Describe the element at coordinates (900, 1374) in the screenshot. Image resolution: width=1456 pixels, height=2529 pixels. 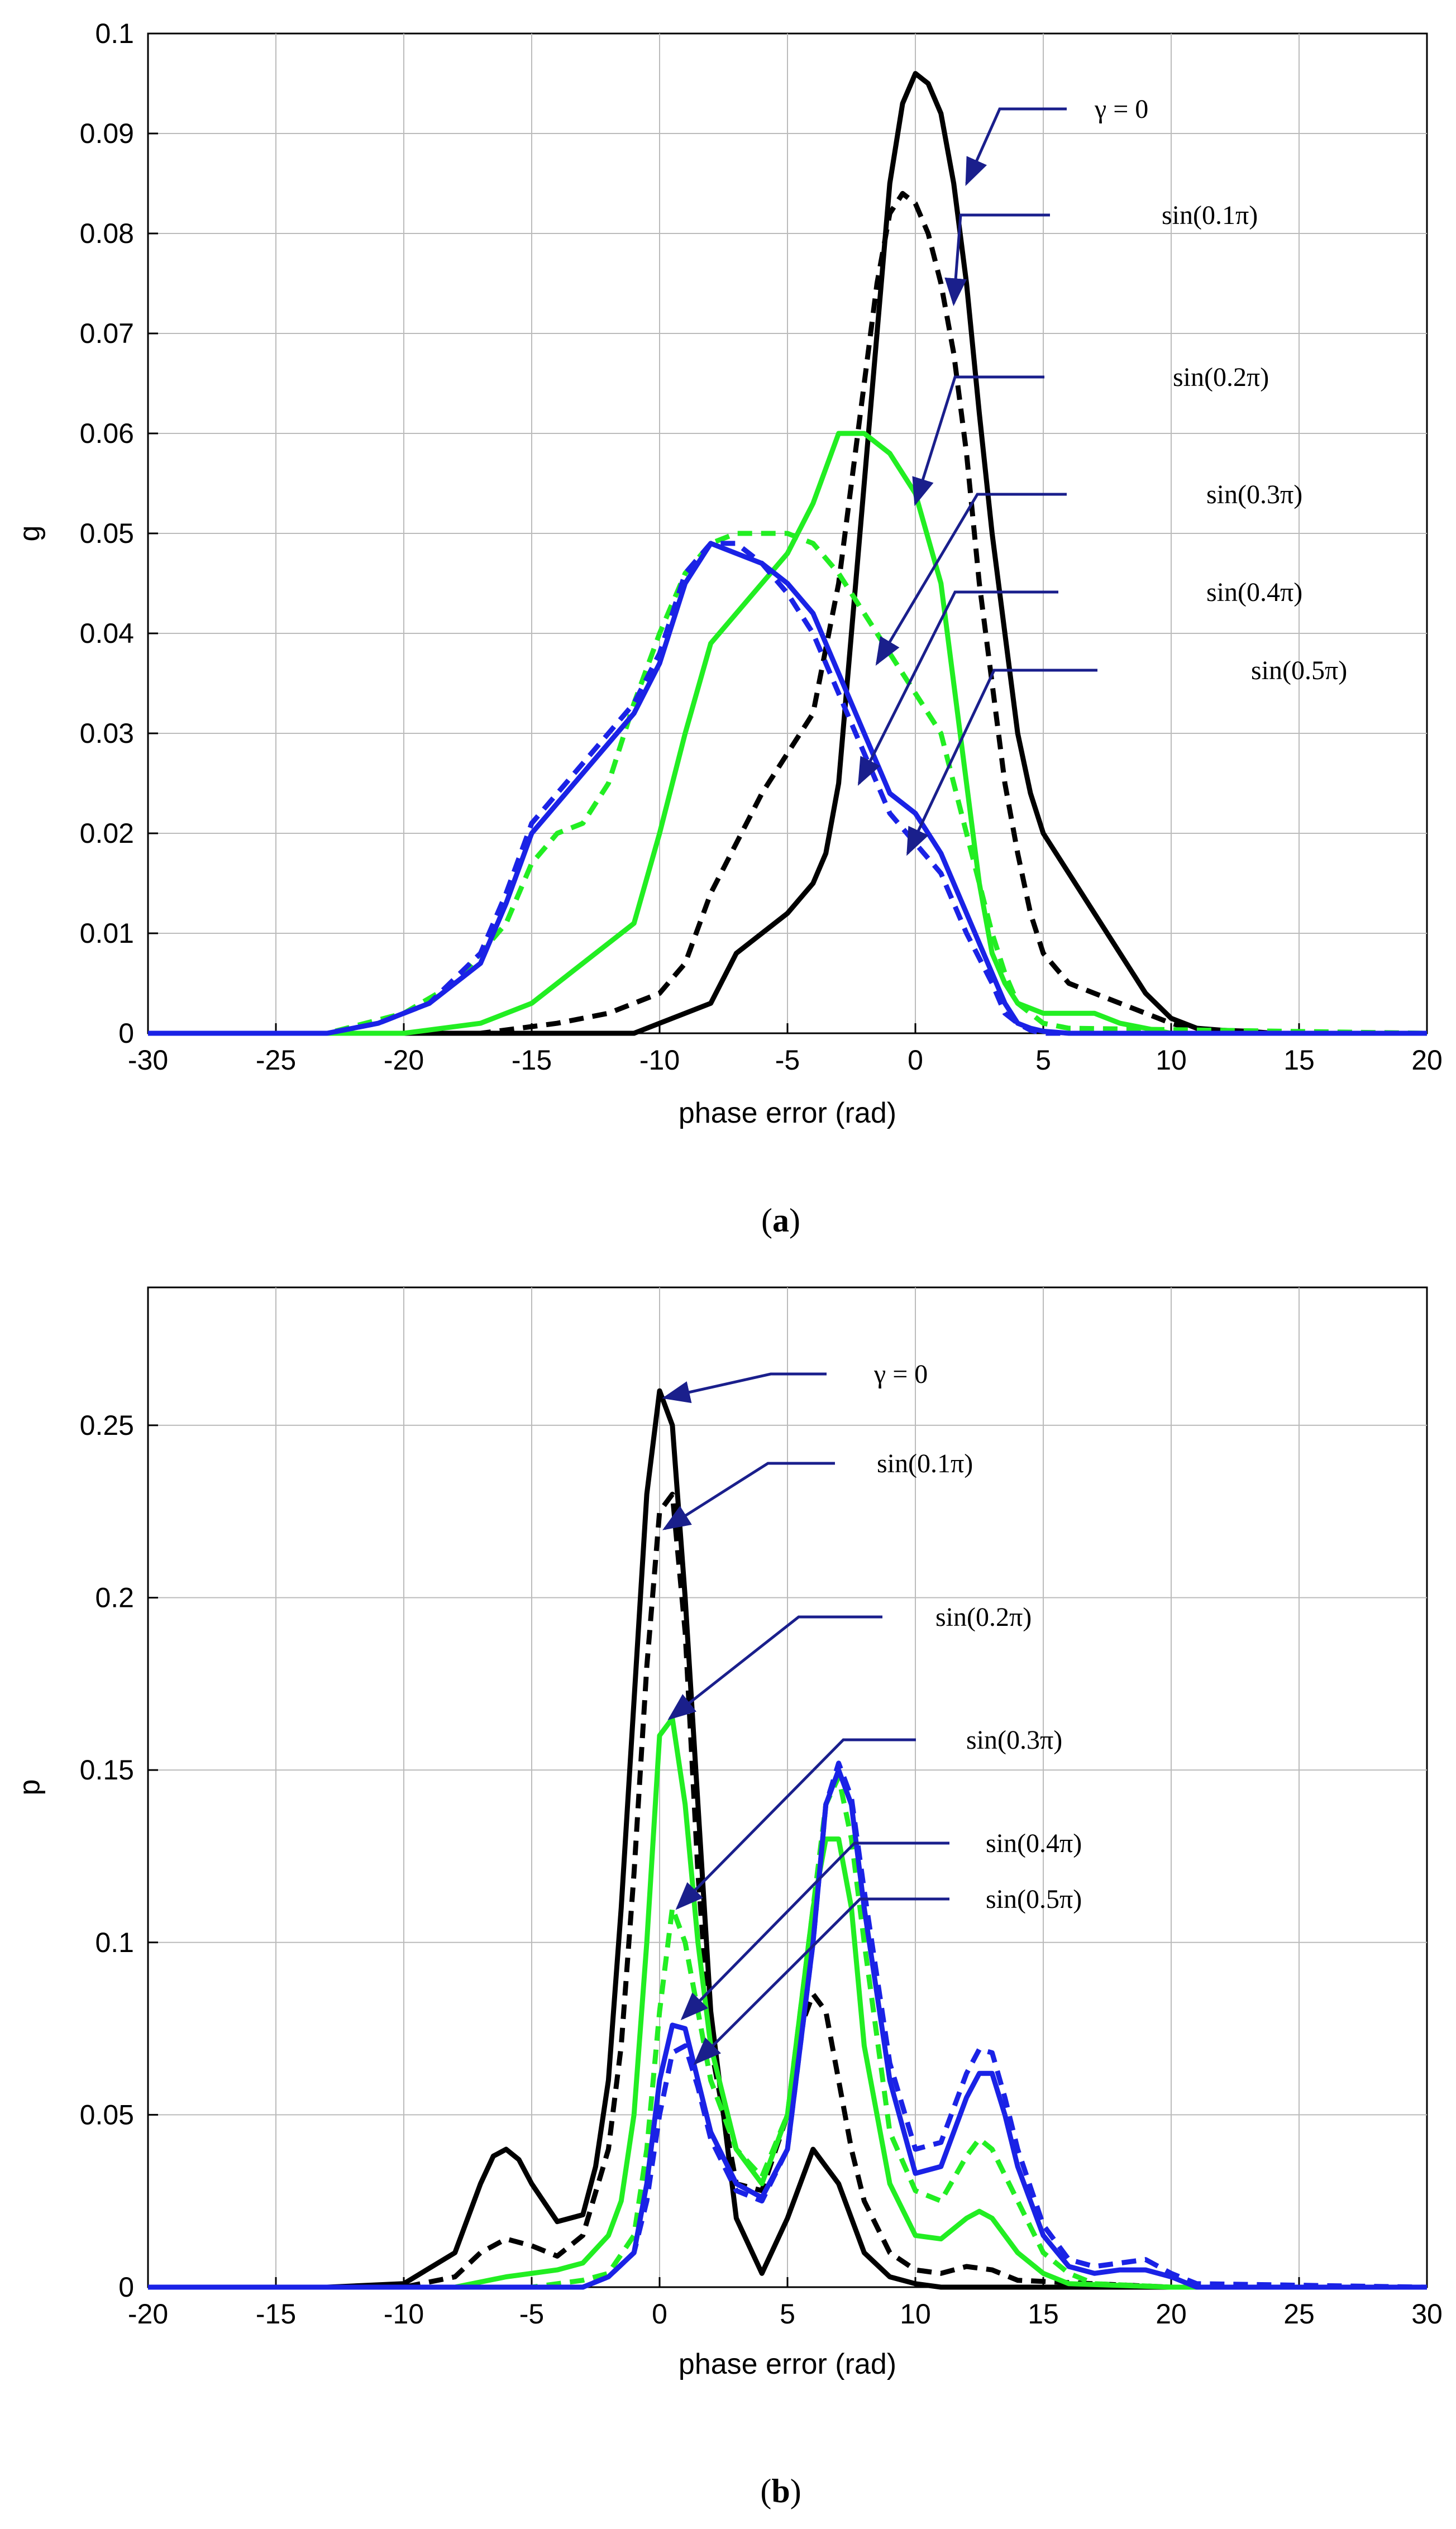
I see `chart-b-annotation-label: γ = 0` at that location.